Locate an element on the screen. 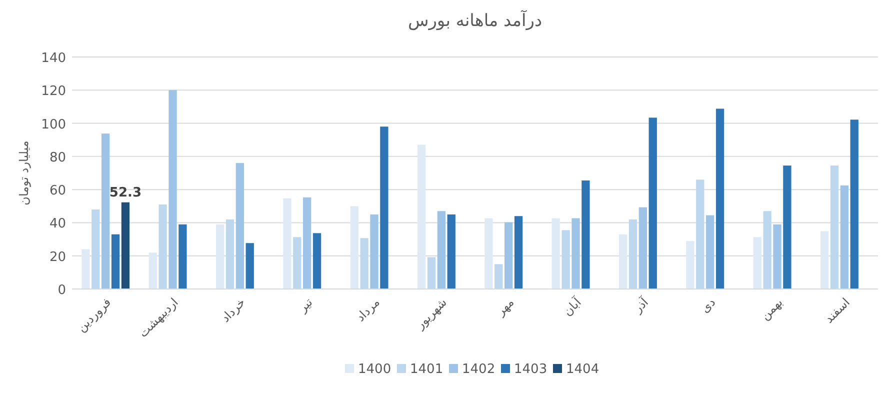 The image size is (893, 396). x-tick-label: مهر is located at coordinates (504, 307).